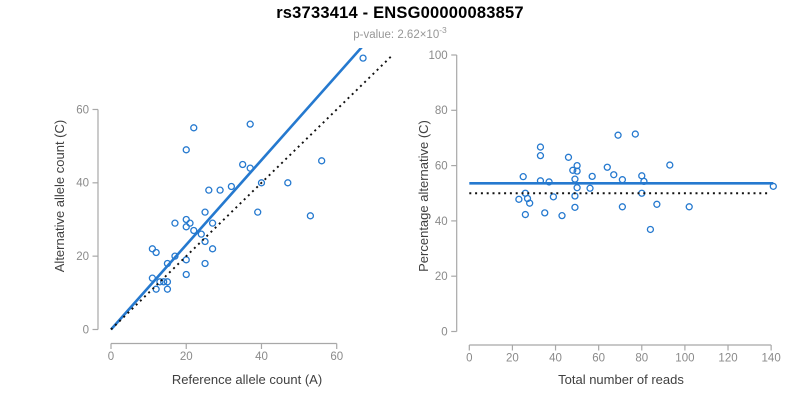  Describe the element at coordinates (423, 196) in the screenshot. I see `y-axis-title: Percentage alternative (C)` at that location.